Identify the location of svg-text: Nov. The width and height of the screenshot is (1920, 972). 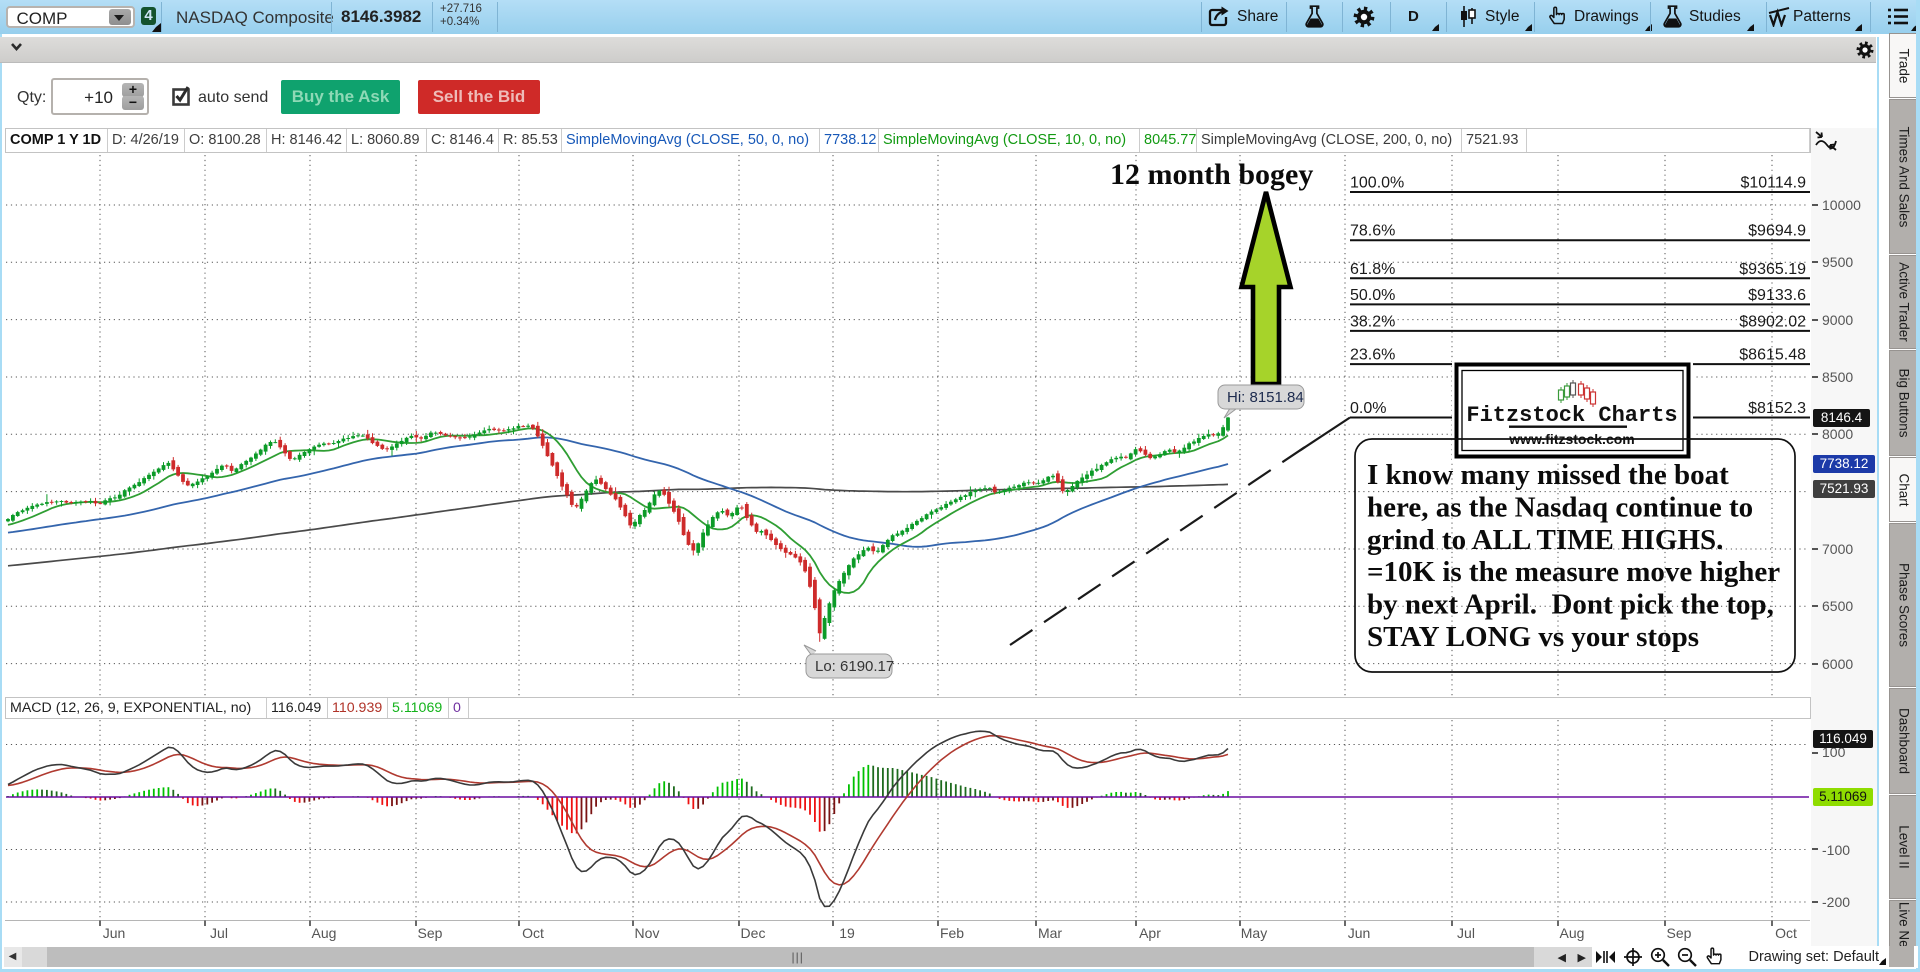
(647, 933).